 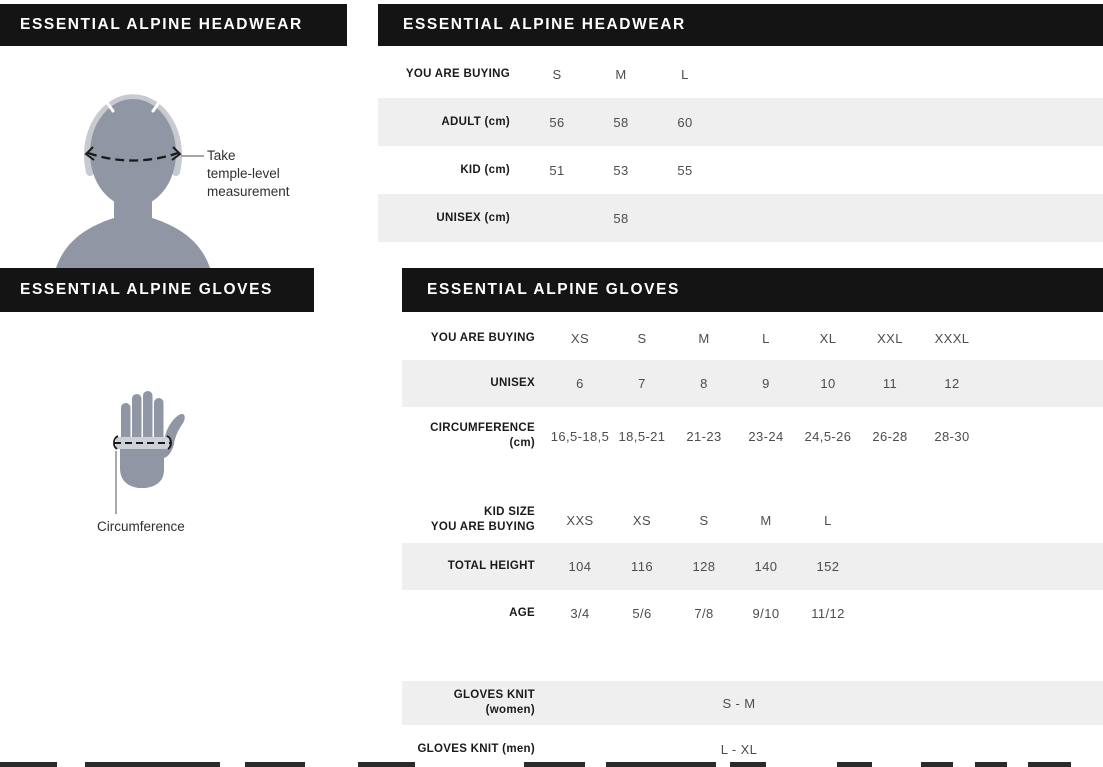 What do you see at coordinates (752, 383) in the screenshot?
I see `table-row: UNISEX 6 7 8 9 10 11 12` at bounding box center [752, 383].